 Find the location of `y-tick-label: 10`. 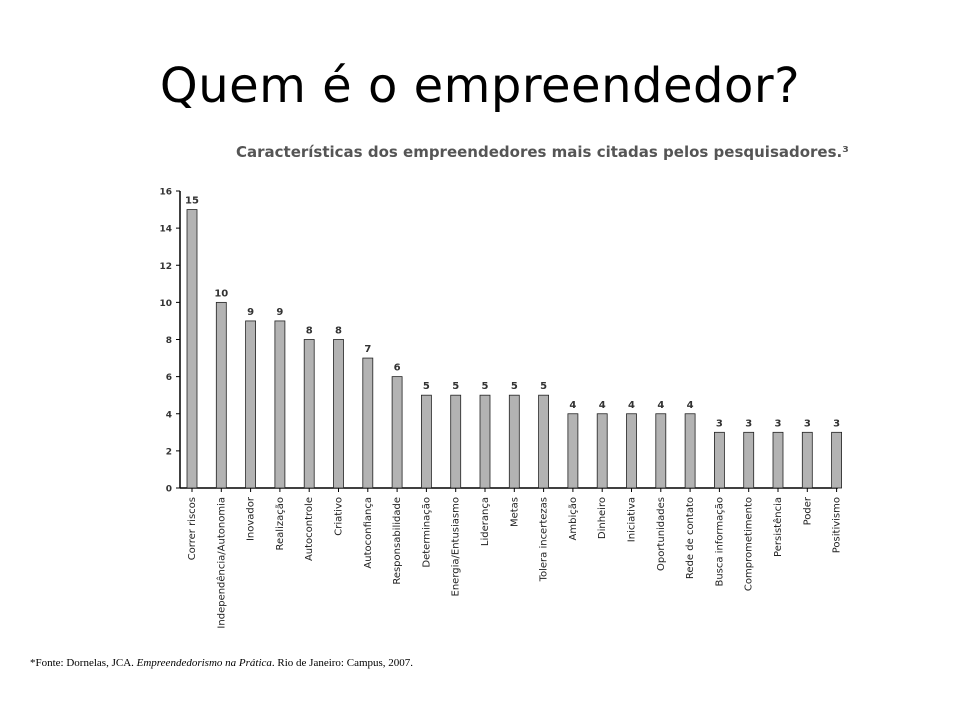

y-tick-label: 10 is located at coordinates (165, 304).